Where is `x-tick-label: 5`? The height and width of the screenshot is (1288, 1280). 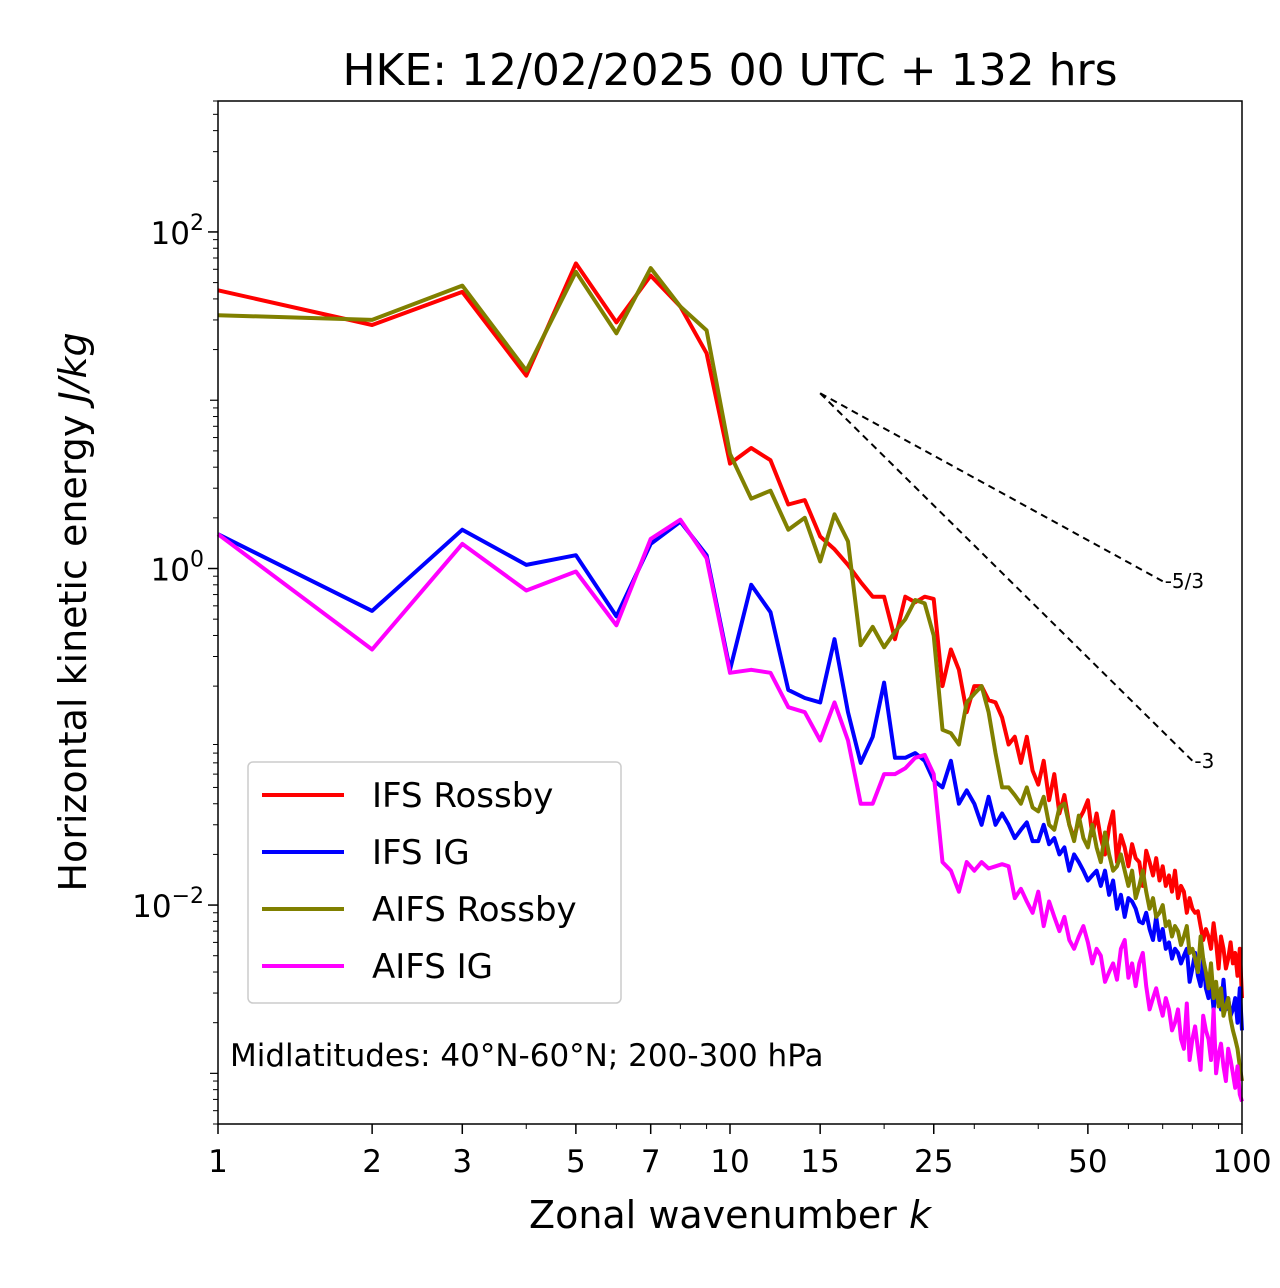 x-tick-label: 5 is located at coordinates (576, 1162).